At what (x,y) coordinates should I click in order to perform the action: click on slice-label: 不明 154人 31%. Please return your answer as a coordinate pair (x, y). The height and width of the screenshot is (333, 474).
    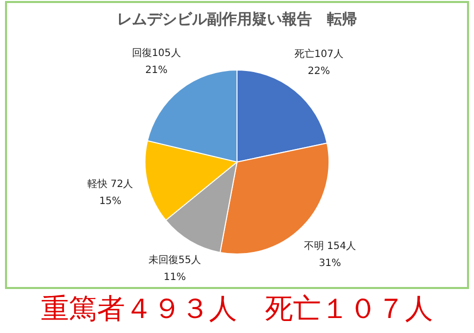
    Looking at the image, I should click on (330, 254).